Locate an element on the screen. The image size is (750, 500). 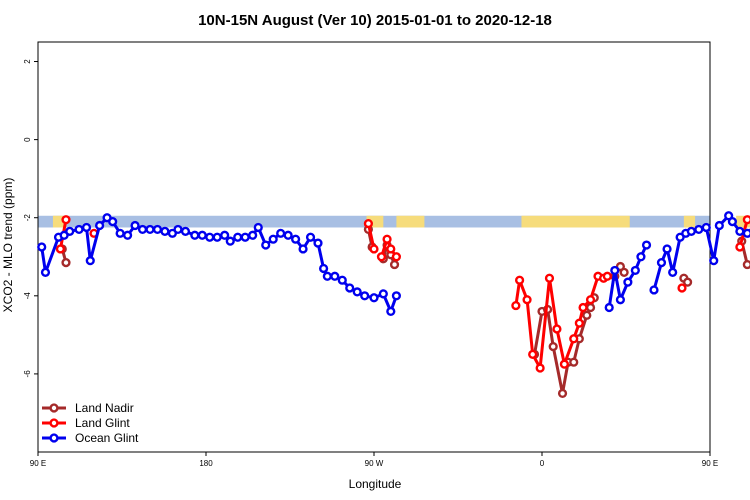
x-tick-label: 90 W is located at coordinates (374, 463).